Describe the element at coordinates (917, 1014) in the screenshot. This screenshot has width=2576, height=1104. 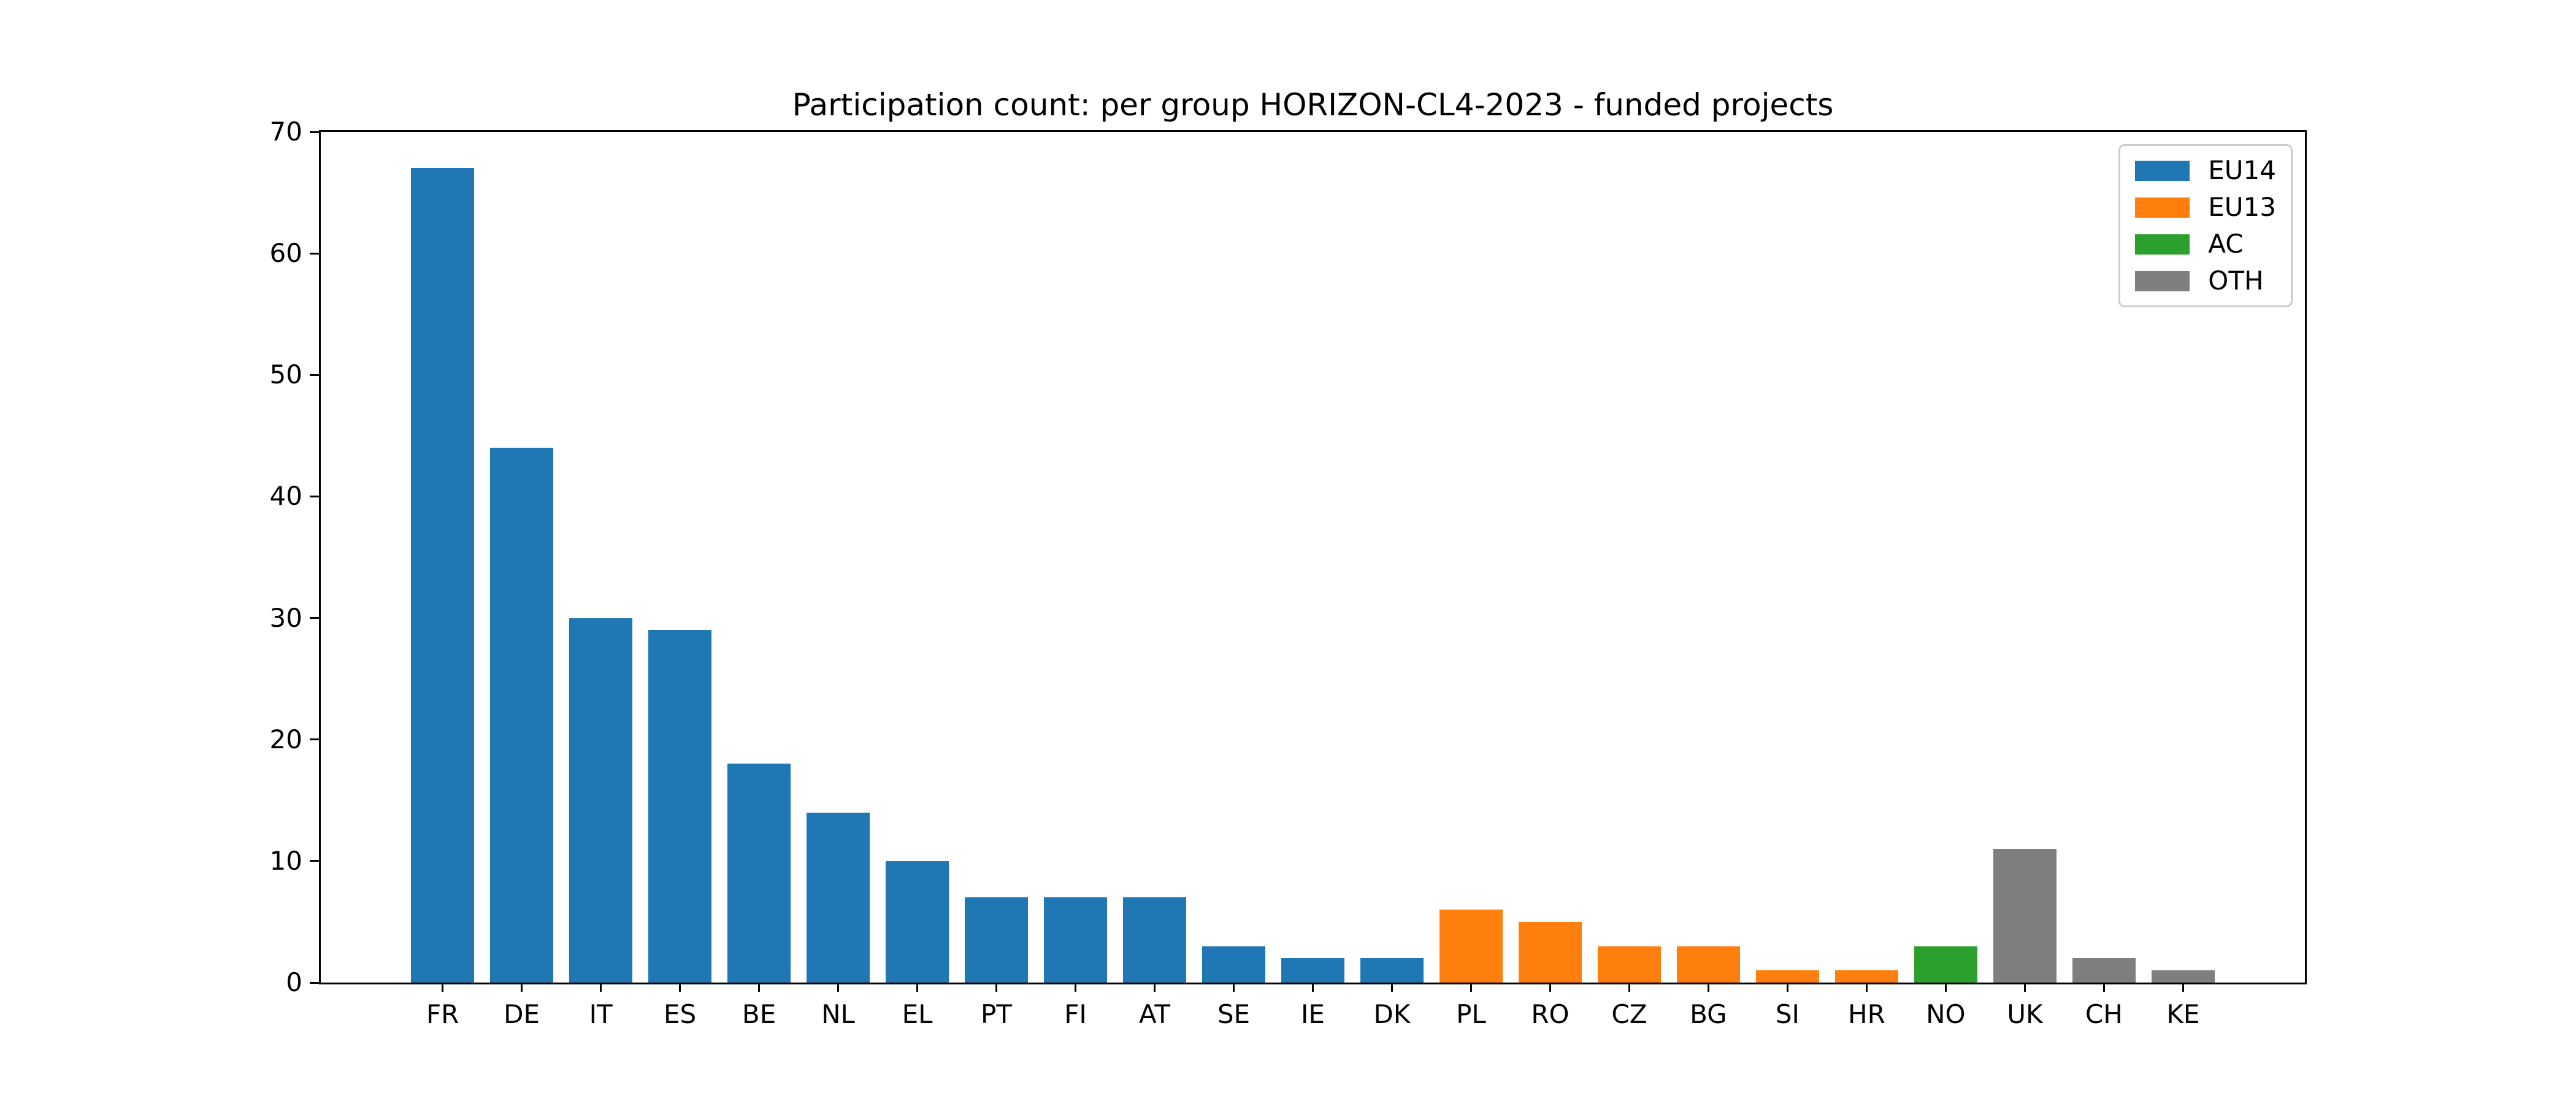
I see `x-tick-label-el: EL` at that location.